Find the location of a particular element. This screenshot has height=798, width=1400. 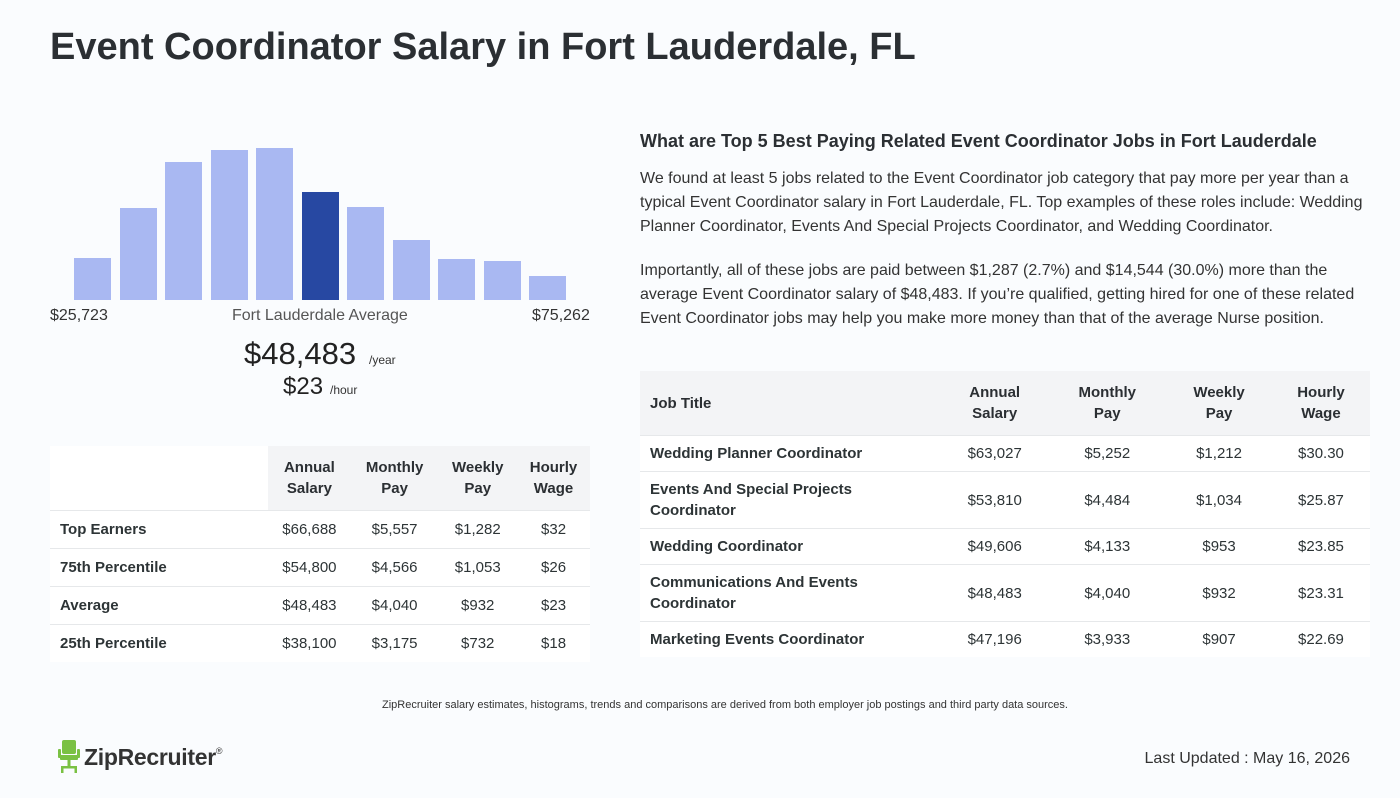

cell-annual: $49,606 is located at coordinates (995, 546).